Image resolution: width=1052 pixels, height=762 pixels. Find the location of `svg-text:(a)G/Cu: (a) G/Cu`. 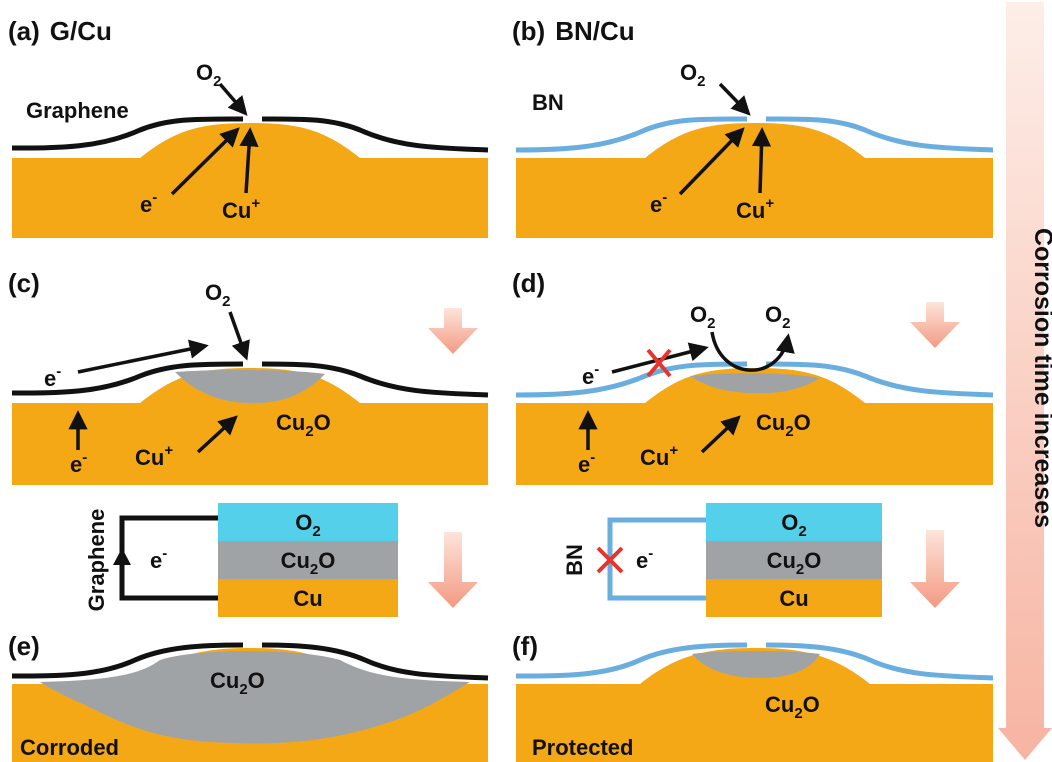

svg-text:(a)G/Cu: (a) G/Cu is located at coordinates (60, 31).